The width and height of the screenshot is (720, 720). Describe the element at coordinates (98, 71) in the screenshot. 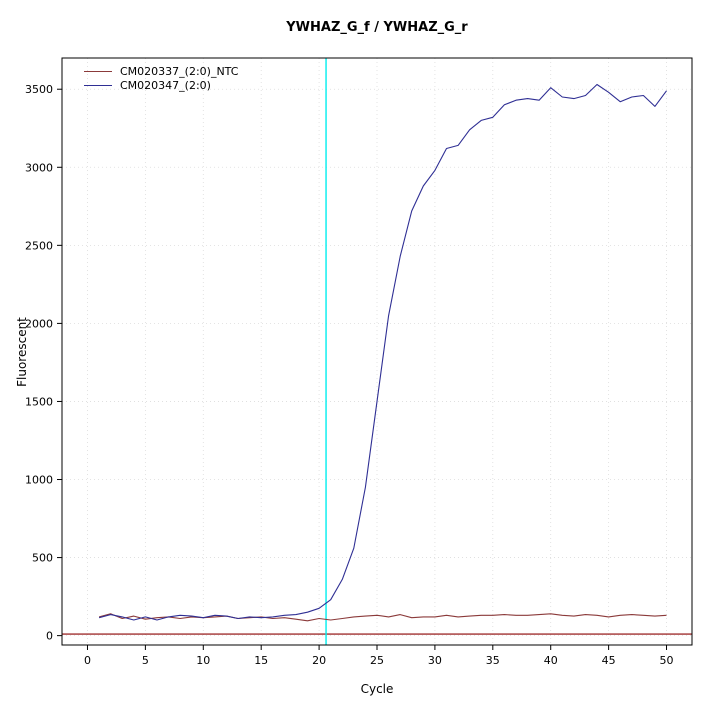

I see `legend-line-sample-red` at that location.